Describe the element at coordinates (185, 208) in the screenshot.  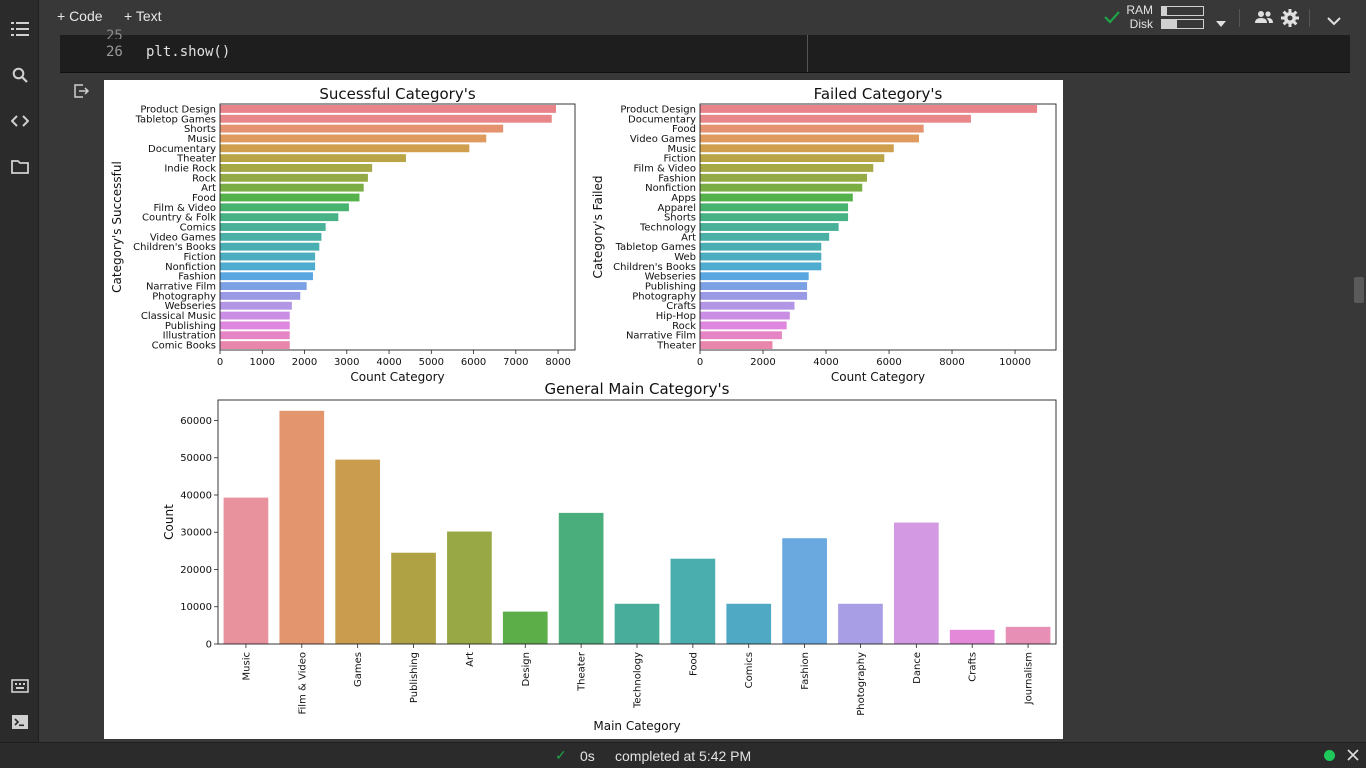
I see `successful-category-label: Film & Video` at that location.